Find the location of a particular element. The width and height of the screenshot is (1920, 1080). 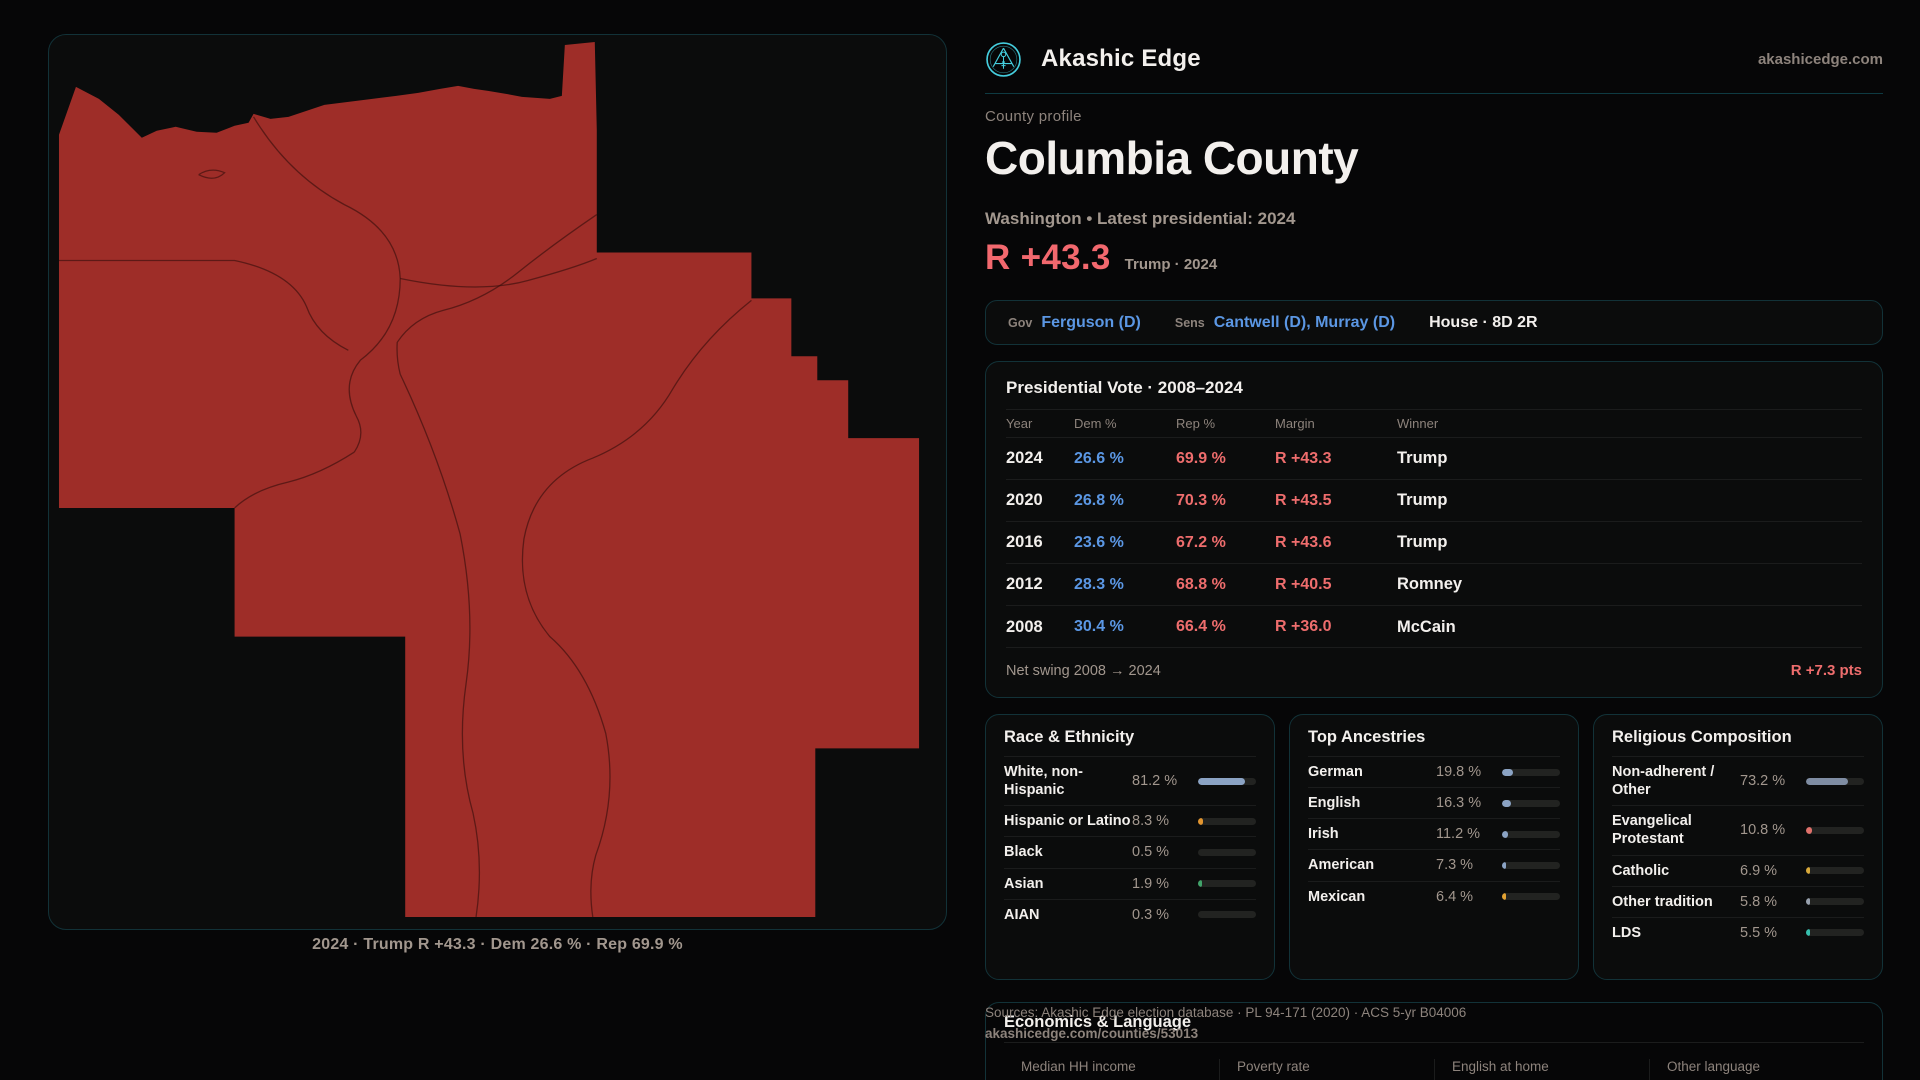

econ-stat-label: Other language is located at coordinates (1714, 1066).